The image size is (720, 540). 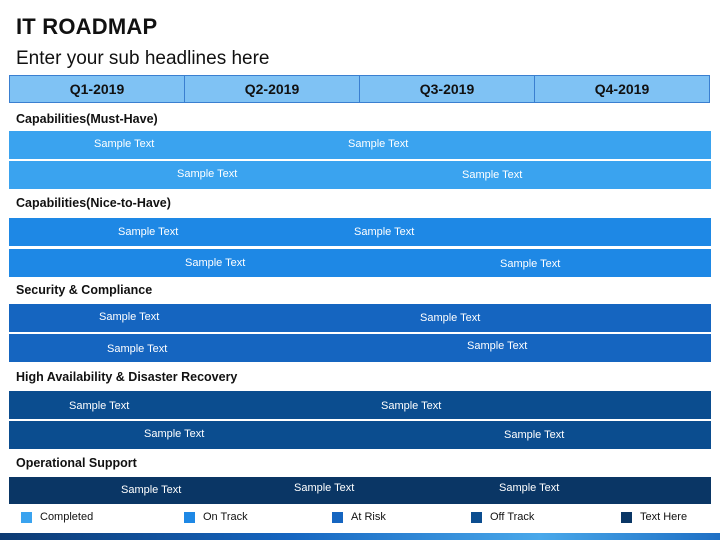 I want to click on quarter-q4: Q4-2019, so click(x=622, y=89).